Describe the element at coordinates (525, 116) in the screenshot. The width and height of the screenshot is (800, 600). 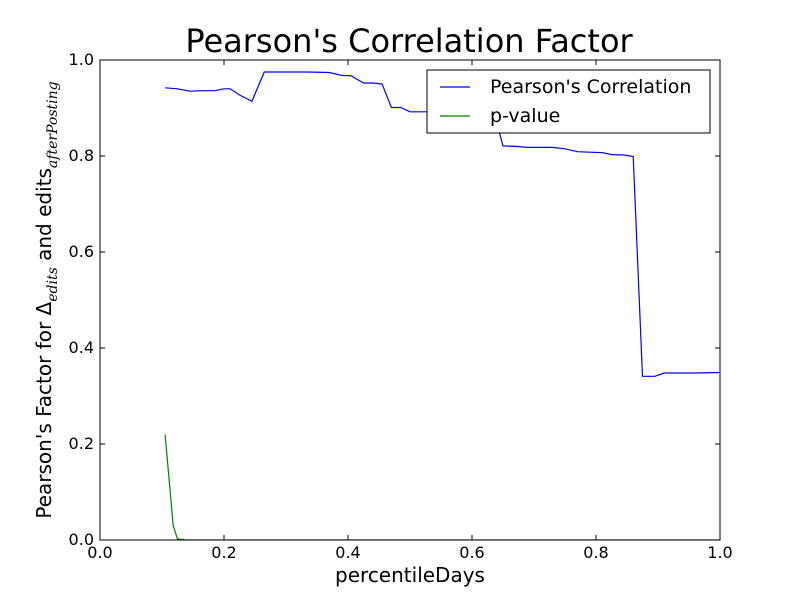
I see `legend-label-p-value: p-value` at that location.